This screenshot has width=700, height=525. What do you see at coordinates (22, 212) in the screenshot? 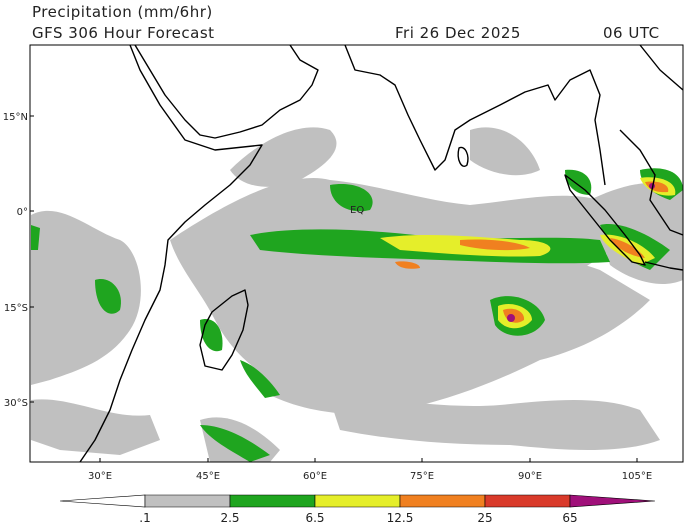
I see `lat-label: 0°` at bounding box center [22, 212].